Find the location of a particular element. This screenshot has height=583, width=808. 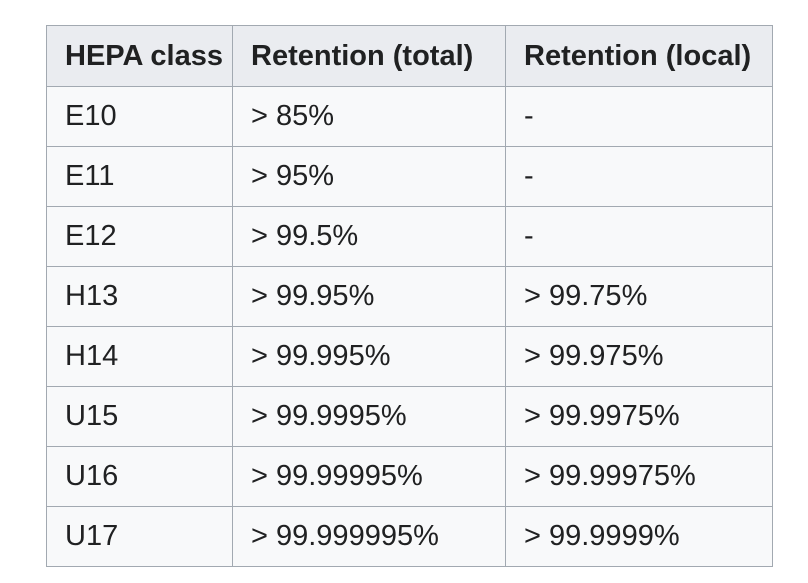

retention-local-cell: > 99.975% is located at coordinates (639, 356).